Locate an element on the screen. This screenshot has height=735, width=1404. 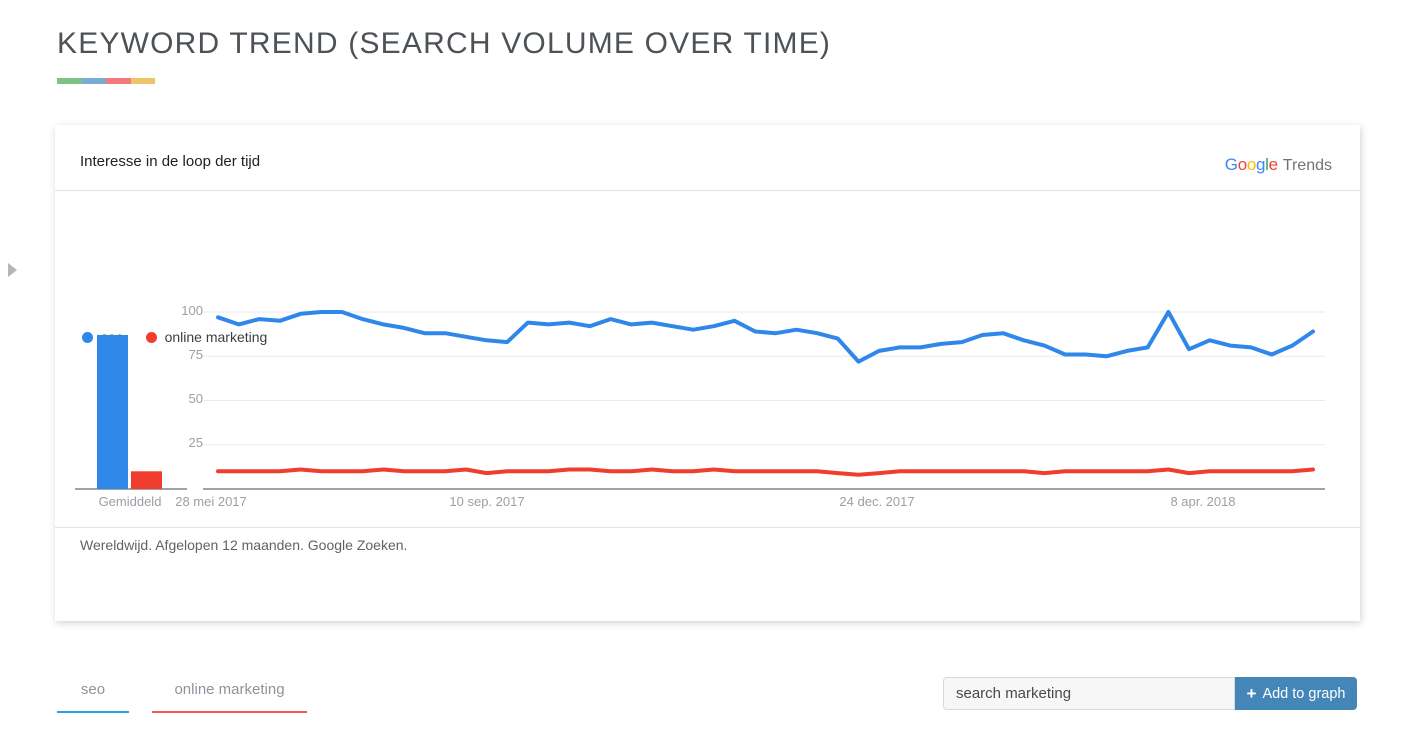
page-title: KEYWORD TREND (SEARCH VOLUME OVER TIME) is located at coordinates (444, 43).